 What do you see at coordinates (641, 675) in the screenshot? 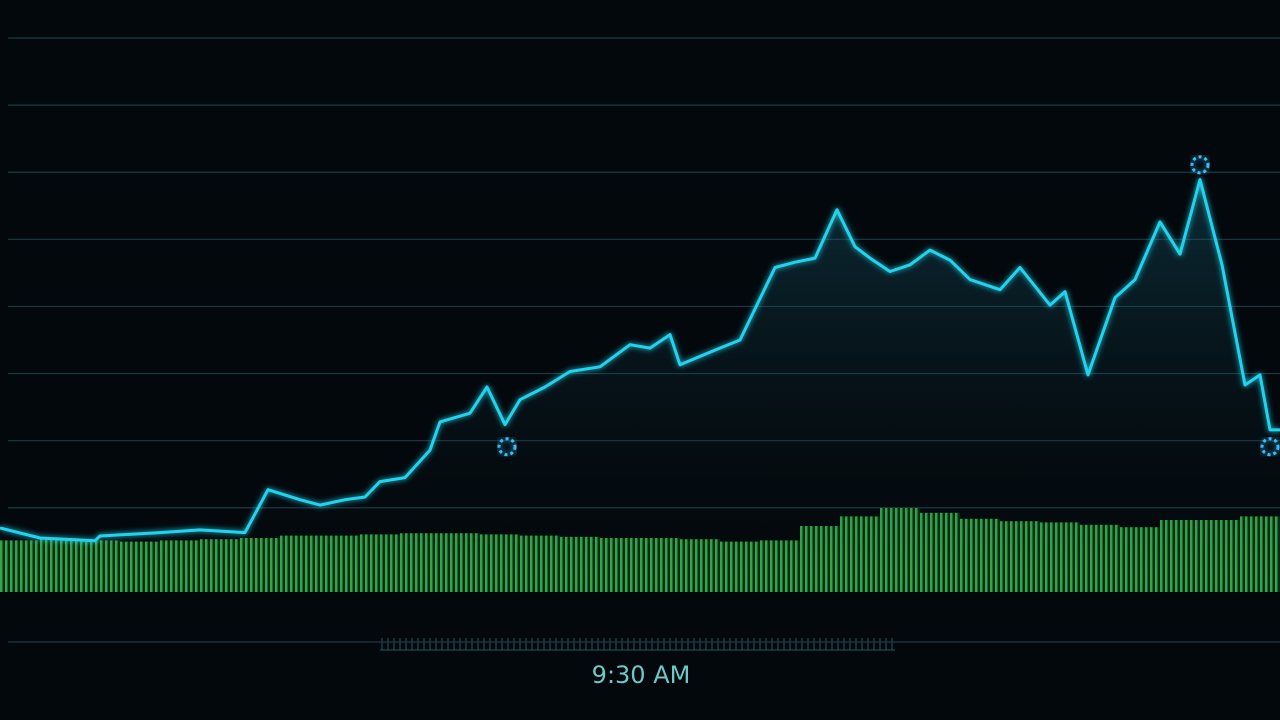
I see `x-axis-label: 9:30 AM` at bounding box center [641, 675].